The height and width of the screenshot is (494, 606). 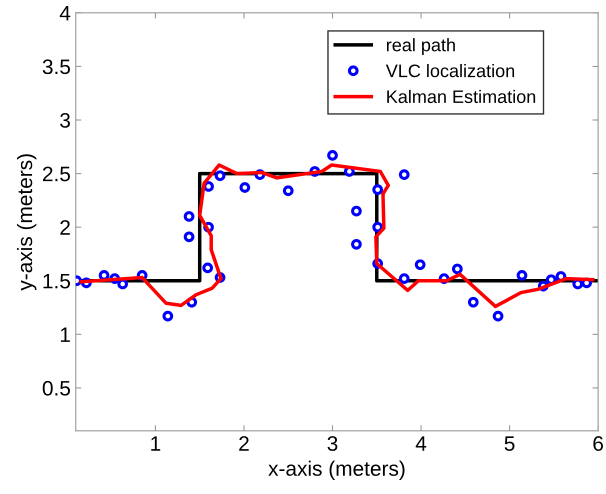 What do you see at coordinates (421, 443) in the screenshot?
I see `x-tick-label: 4` at bounding box center [421, 443].